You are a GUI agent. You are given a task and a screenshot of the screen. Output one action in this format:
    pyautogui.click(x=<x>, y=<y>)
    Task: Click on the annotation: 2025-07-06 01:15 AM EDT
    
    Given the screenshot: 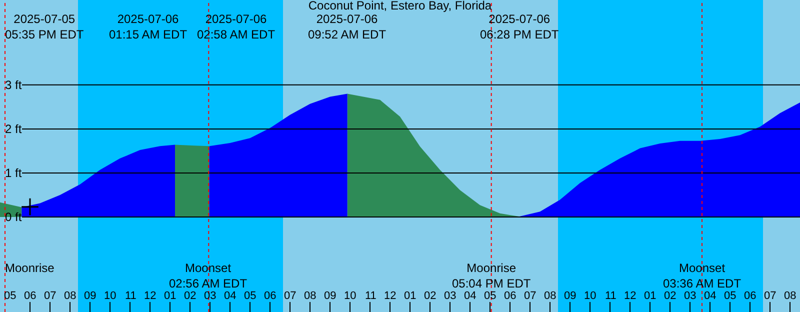 What is the action you would take?
    pyautogui.click(x=148, y=27)
    